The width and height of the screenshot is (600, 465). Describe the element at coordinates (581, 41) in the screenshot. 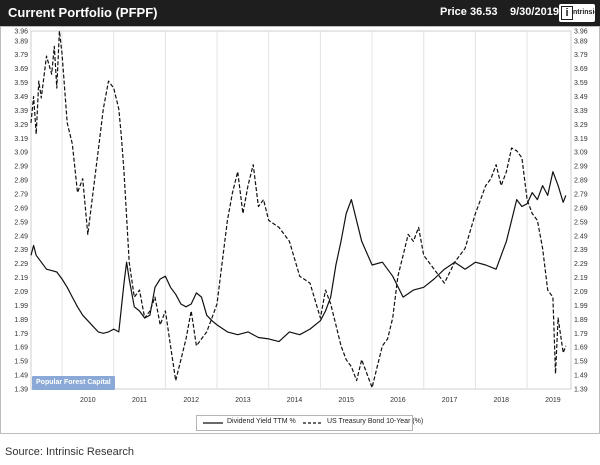

I see `y-tick-label-right: 3.89` at that location.